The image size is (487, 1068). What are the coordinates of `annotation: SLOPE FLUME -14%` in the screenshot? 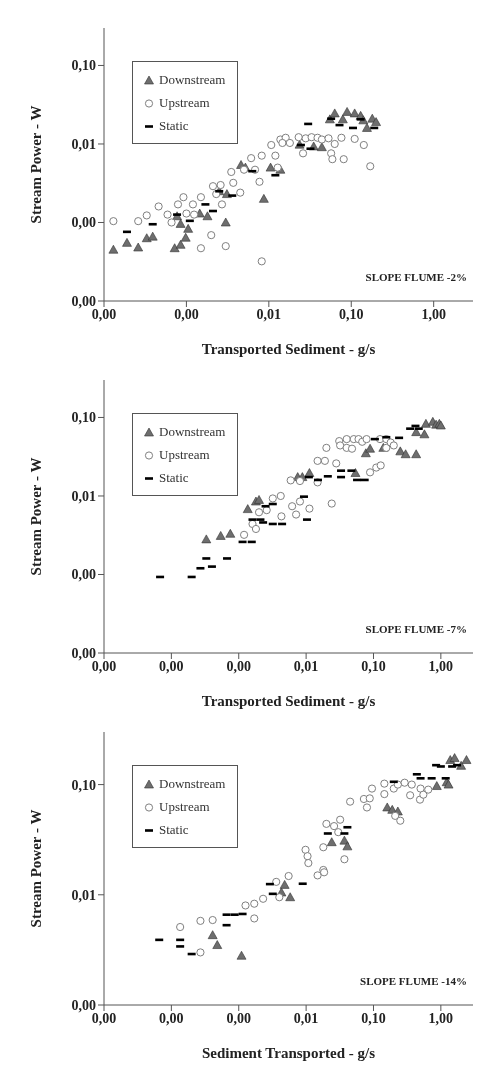 It's located at (413, 981).